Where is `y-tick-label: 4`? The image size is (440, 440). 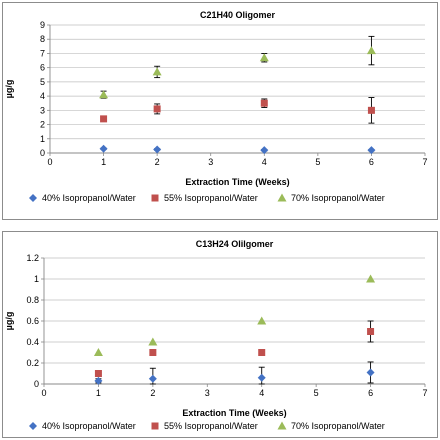 y-tick-label: 4 is located at coordinates (42, 96).